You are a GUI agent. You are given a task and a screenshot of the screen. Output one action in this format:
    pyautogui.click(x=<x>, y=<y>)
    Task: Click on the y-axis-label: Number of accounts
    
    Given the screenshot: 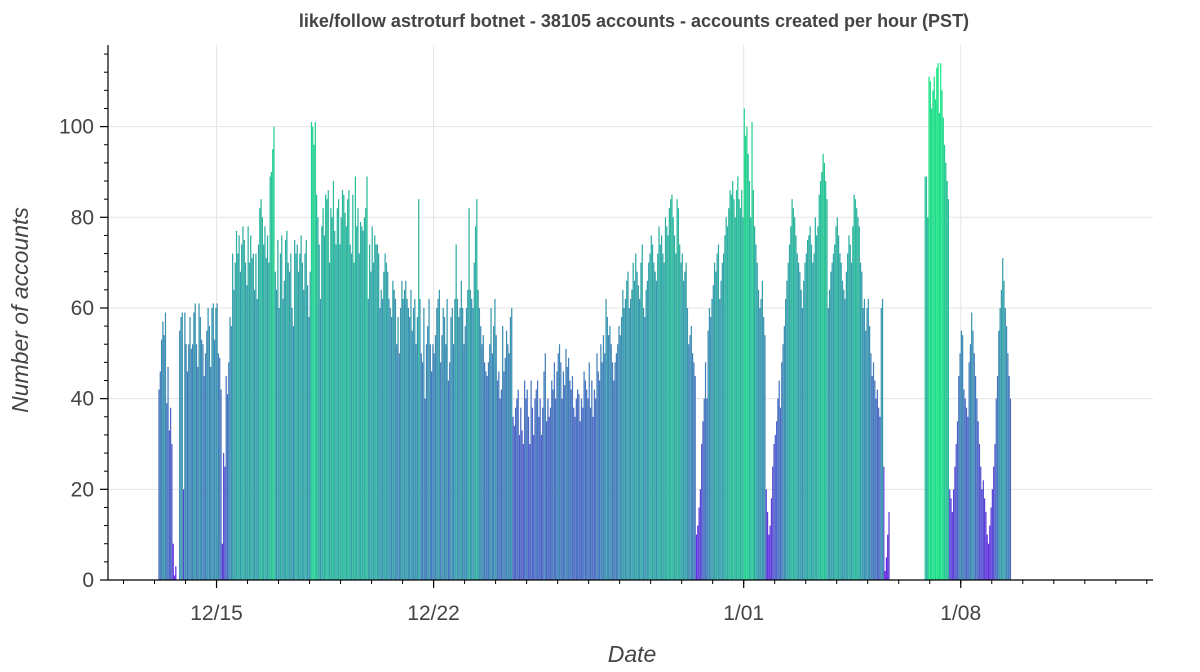 What is the action you would take?
    pyautogui.click(x=20, y=310)
    